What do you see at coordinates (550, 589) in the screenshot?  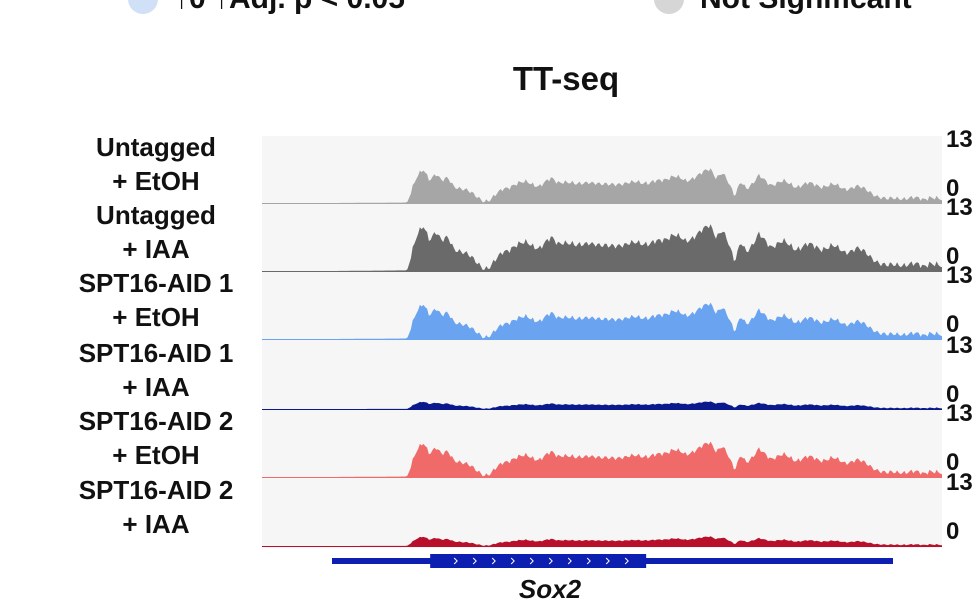 I see `gene-name-label: Sox2` at bounding box center [550, 589].